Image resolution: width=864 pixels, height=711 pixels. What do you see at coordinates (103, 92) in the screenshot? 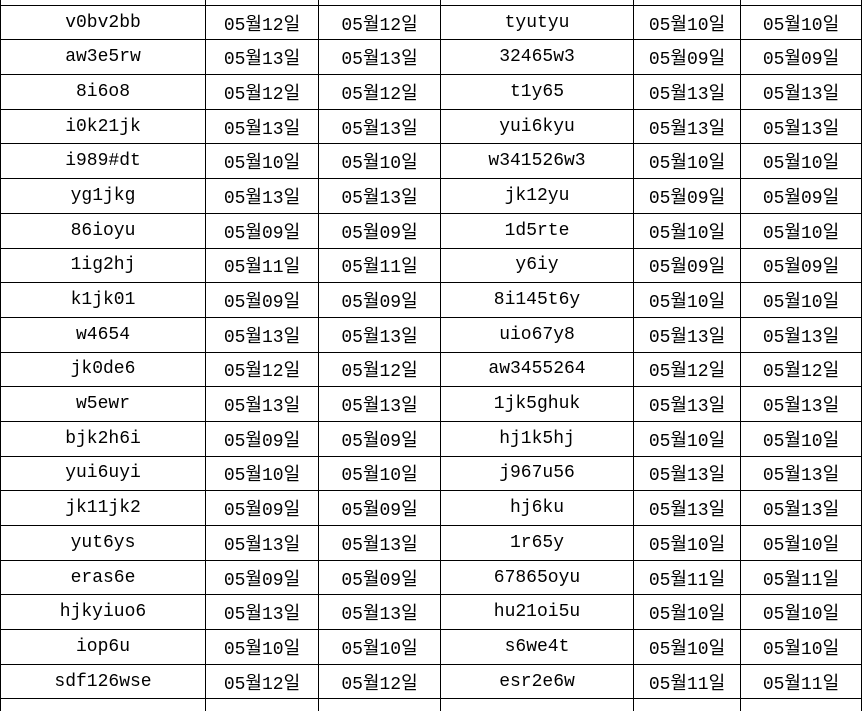
I see `id-cell: 8i6o8` at bounding box center [103, 92].